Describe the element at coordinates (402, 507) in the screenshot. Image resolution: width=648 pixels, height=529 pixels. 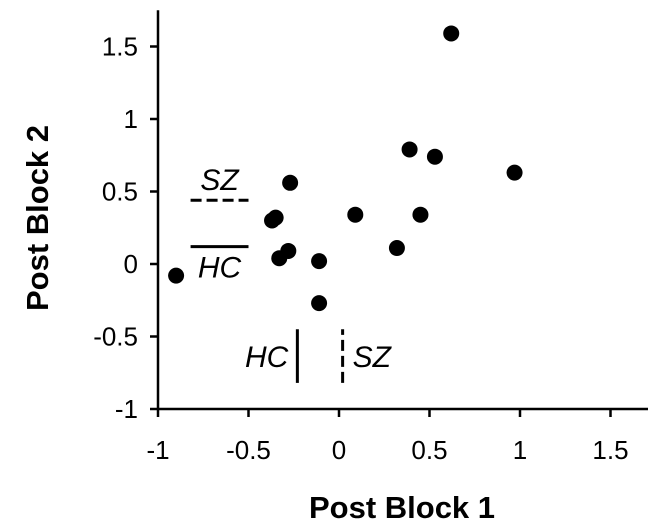
I see `x-axis-title: Post Block 1` at that location.